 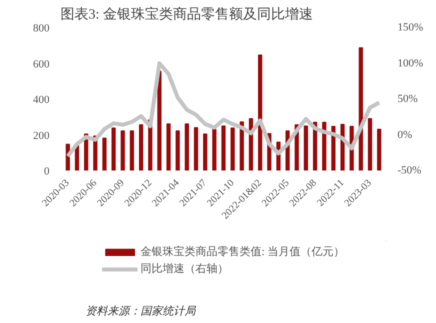 I want to click on y-tick-label: 0, so click(x=47, y=172).